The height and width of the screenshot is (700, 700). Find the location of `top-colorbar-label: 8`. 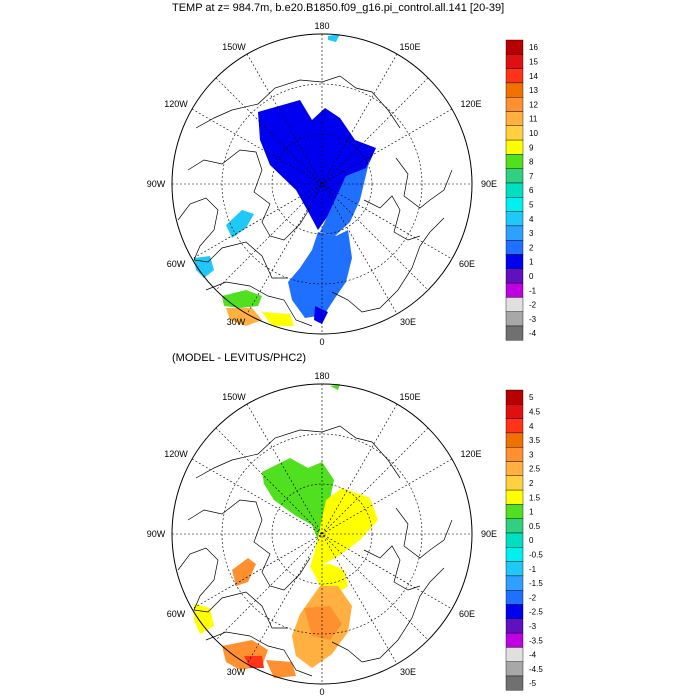

top-colorbar-label: 8 is located at coordinates (531, 162).